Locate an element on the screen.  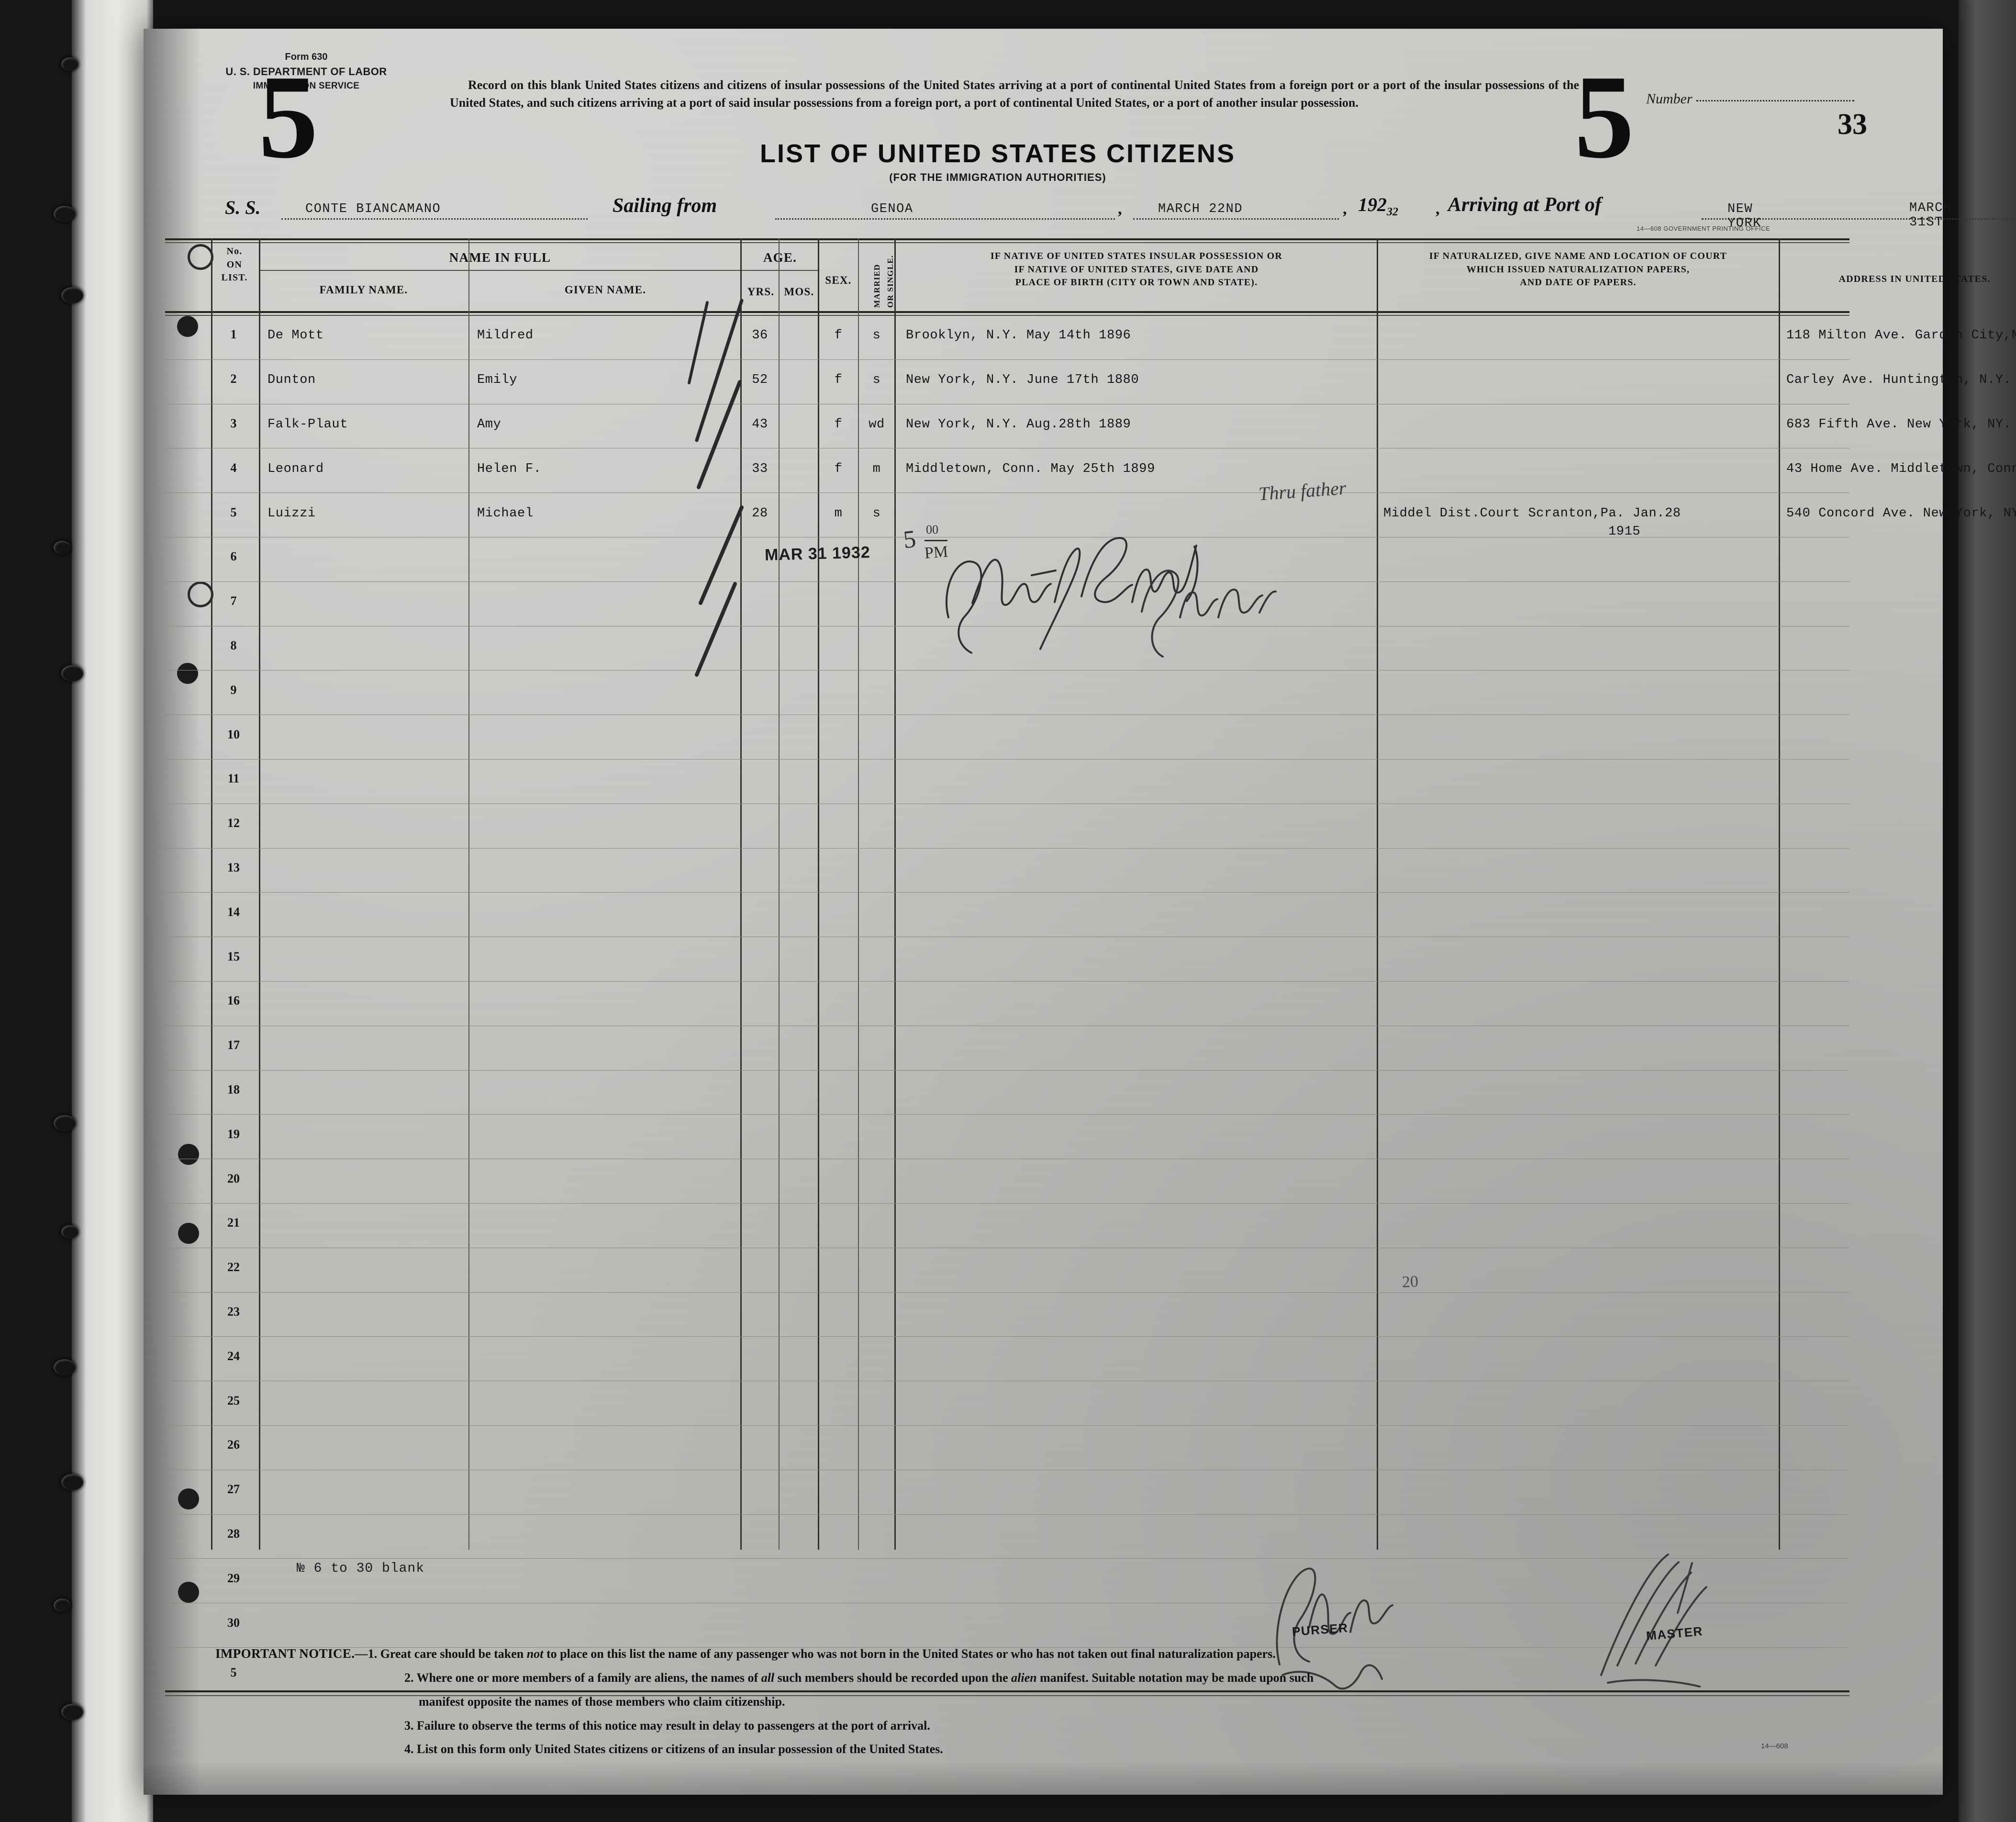
row-number: 30 is located at coordinates (233, 1622).